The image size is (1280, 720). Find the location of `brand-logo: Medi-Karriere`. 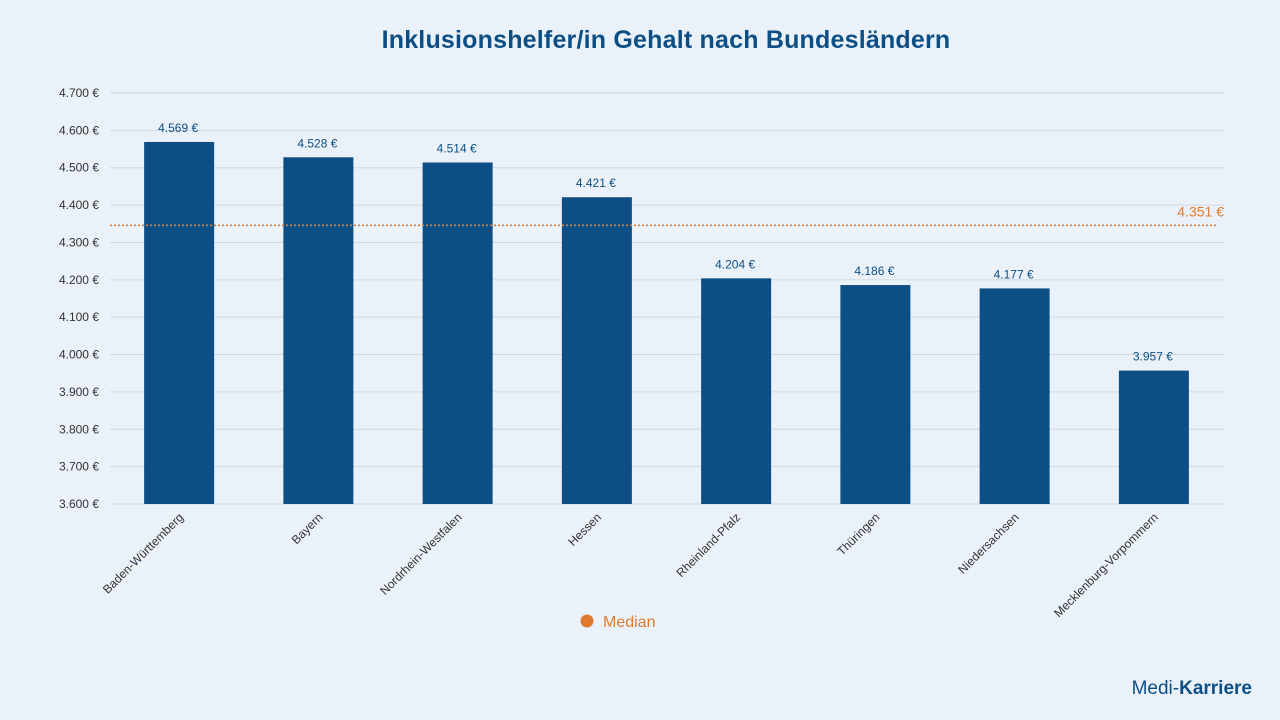

brand-logo: Medi-Karriere is located at coordinates (1192, 689).